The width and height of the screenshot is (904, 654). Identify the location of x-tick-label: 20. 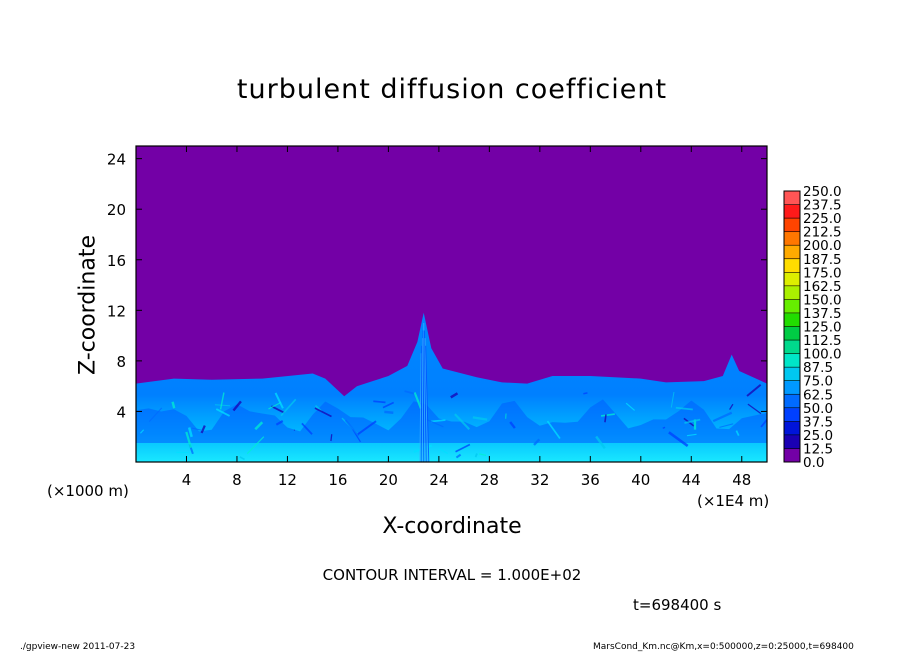
(388, 480).